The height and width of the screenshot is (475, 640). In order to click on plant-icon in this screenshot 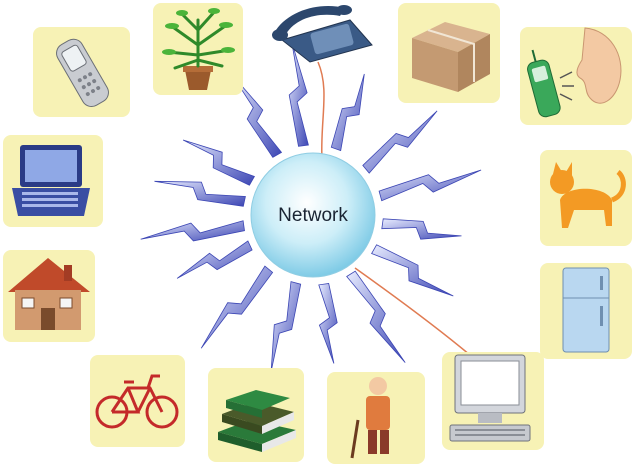, I will do `click(198, 49)`.